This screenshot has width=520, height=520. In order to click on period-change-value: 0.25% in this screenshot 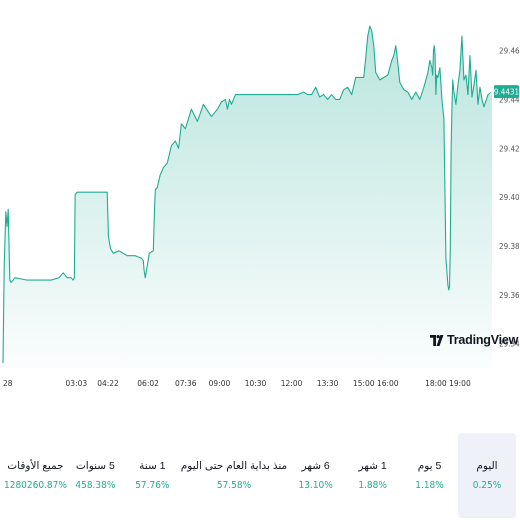, I will do `click(487, 485)`.